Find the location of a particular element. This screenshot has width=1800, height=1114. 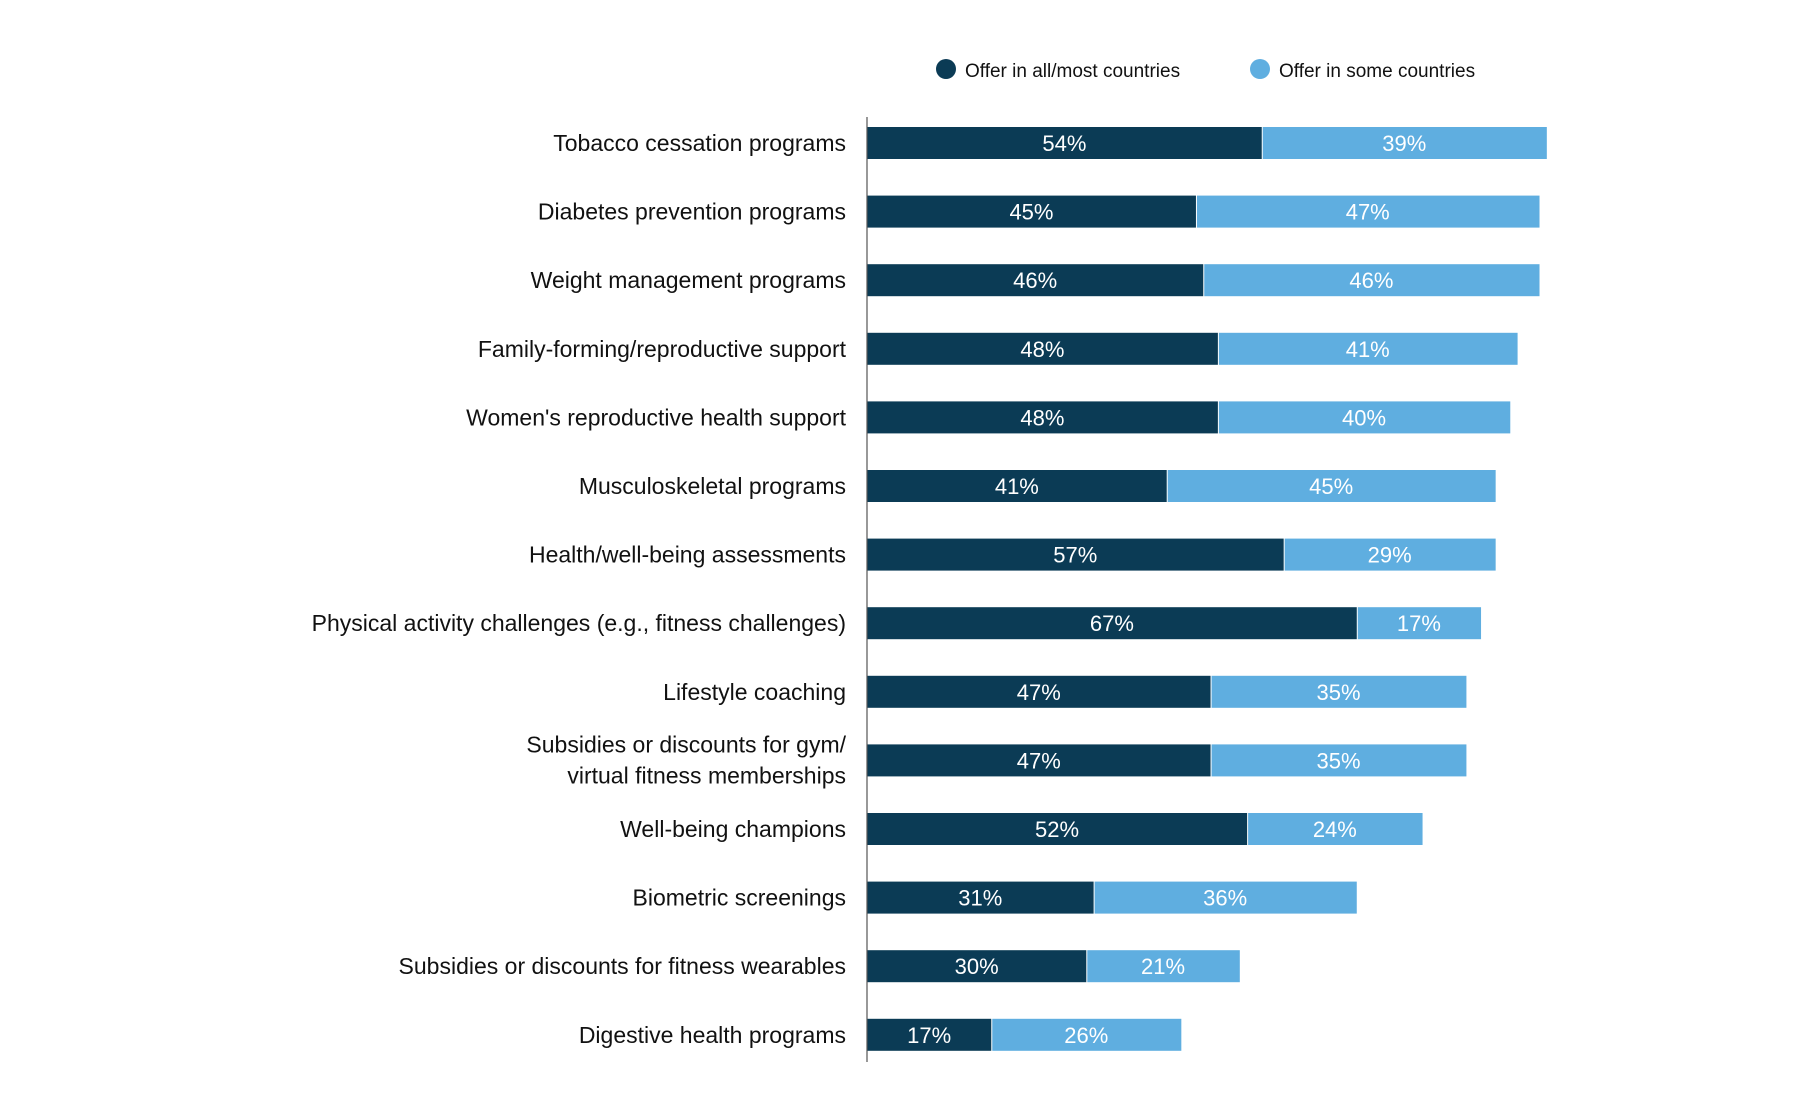

data-label: 39% is located at coordinates (1404, 143).